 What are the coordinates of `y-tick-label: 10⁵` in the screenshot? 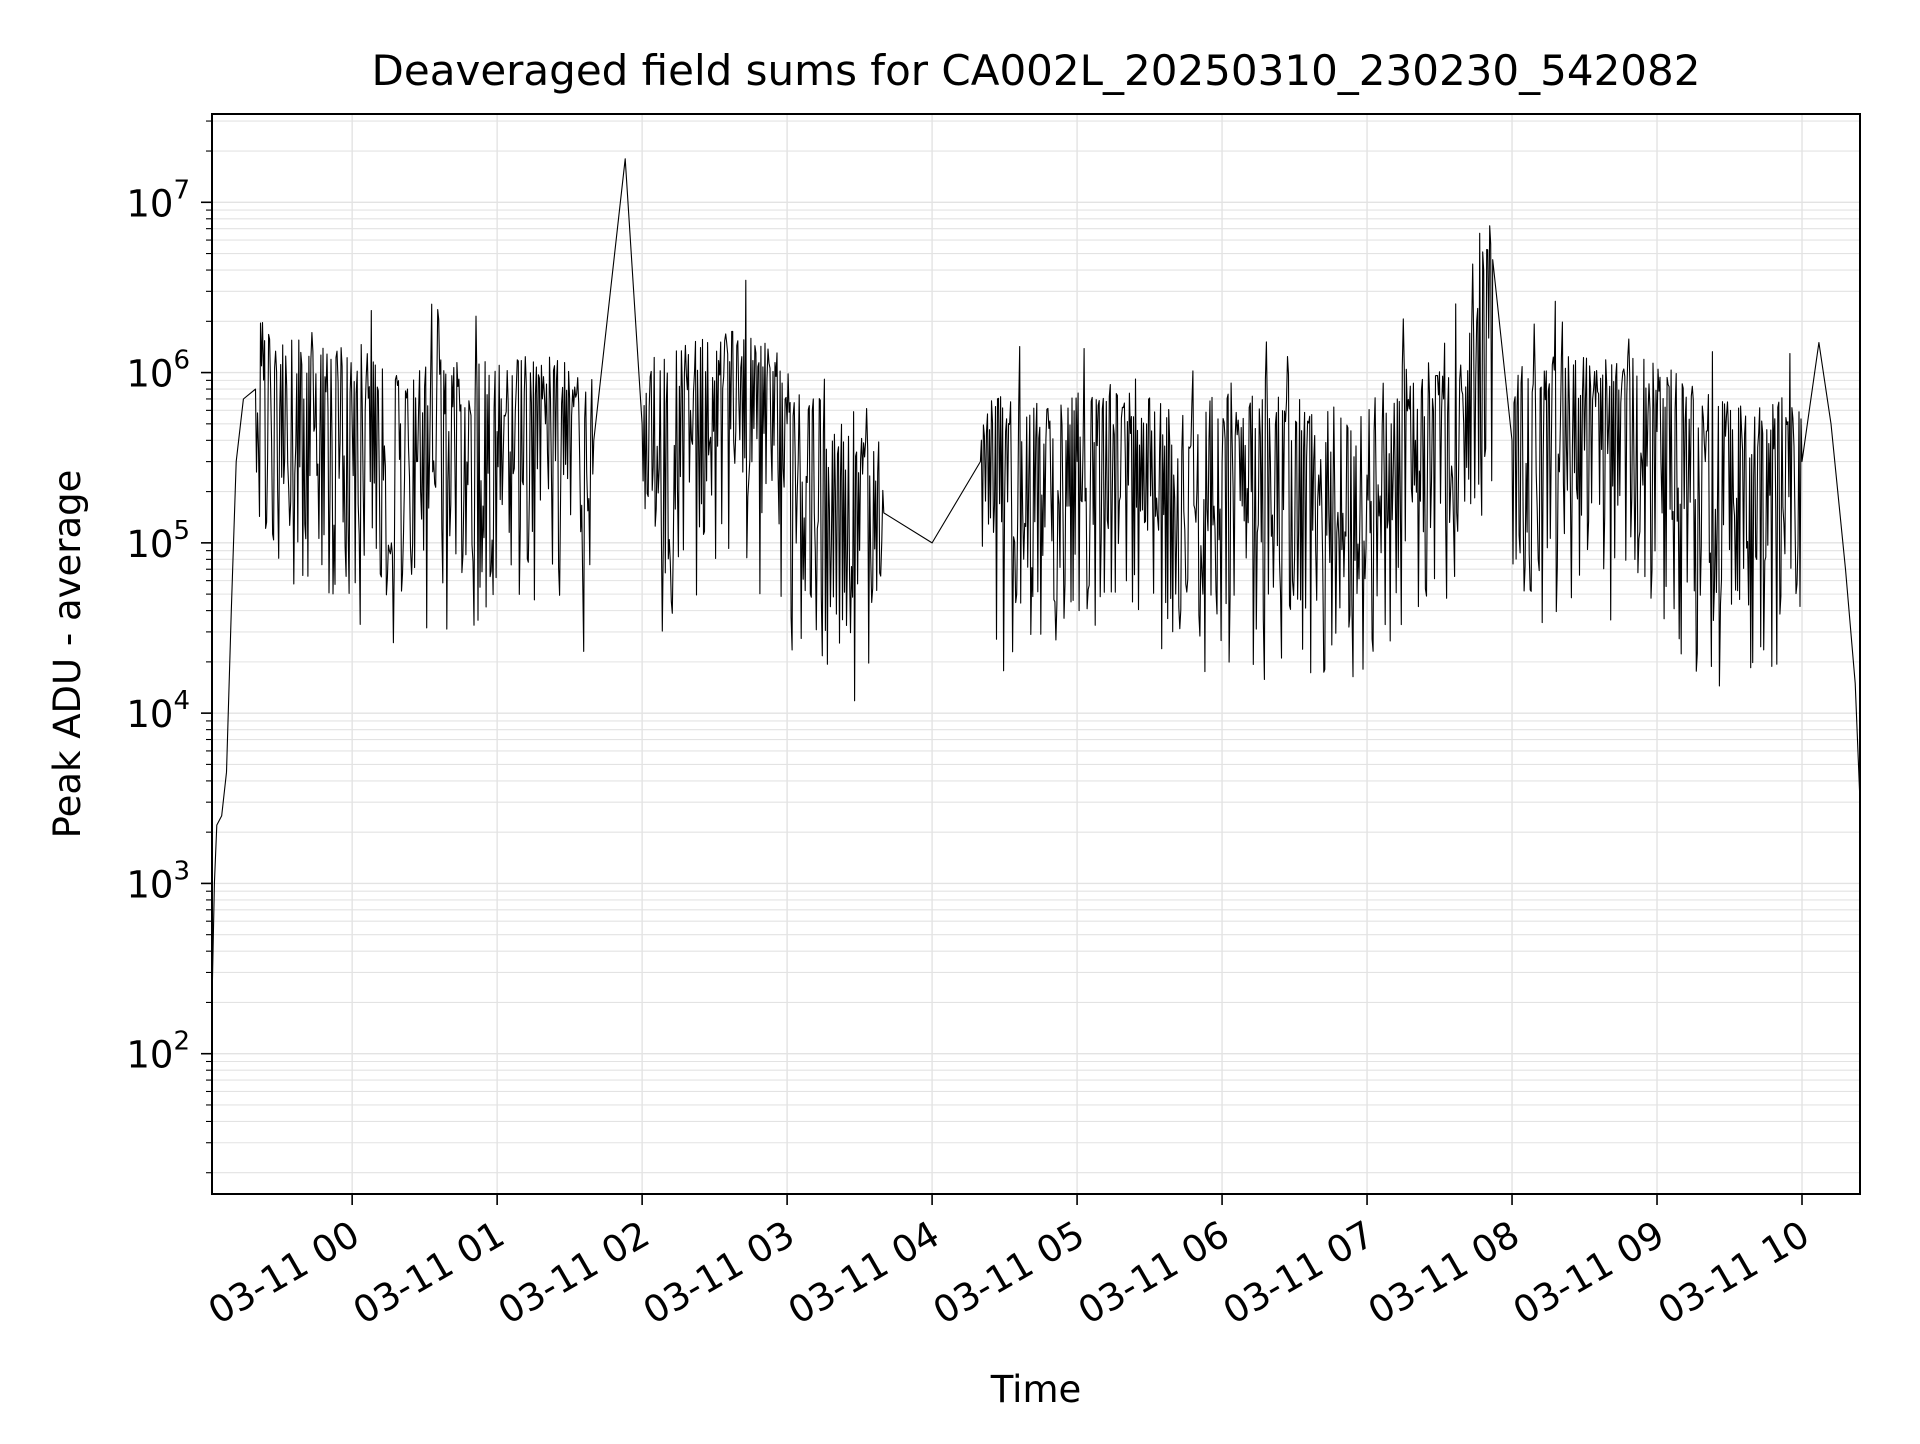 It's located at (158, 541).